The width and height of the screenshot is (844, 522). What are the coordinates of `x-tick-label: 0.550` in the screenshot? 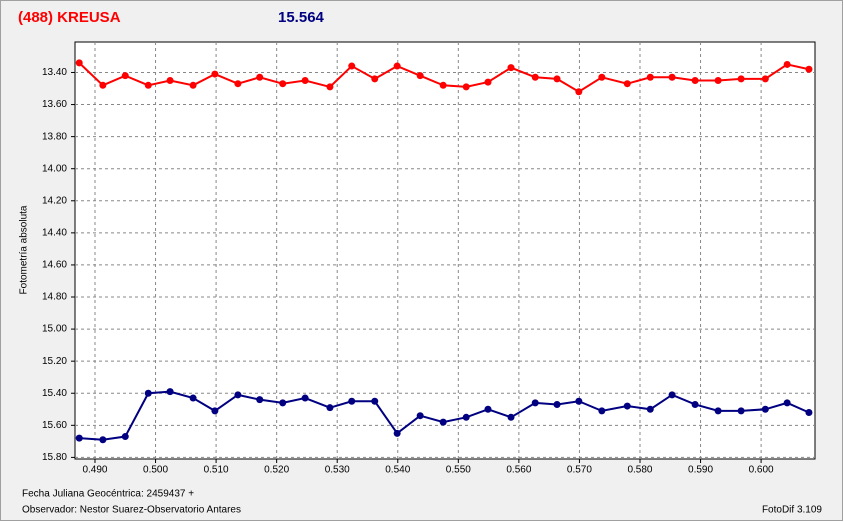 It's located at (458, 470).